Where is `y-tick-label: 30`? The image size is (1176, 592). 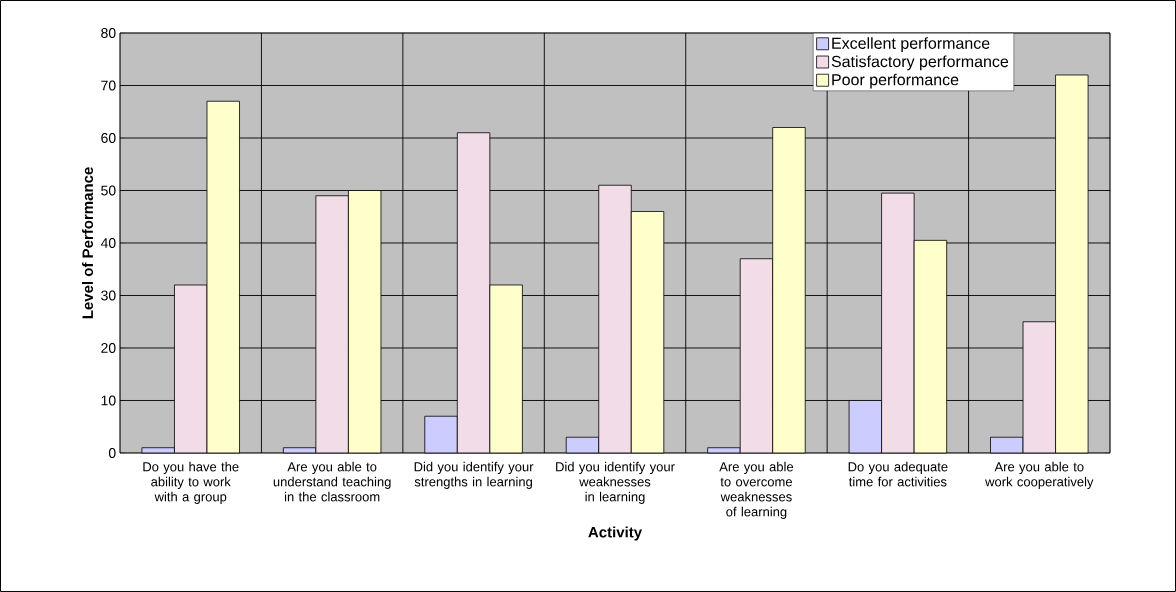
y-tick-label: 30 is located at coordinates (108, 295).